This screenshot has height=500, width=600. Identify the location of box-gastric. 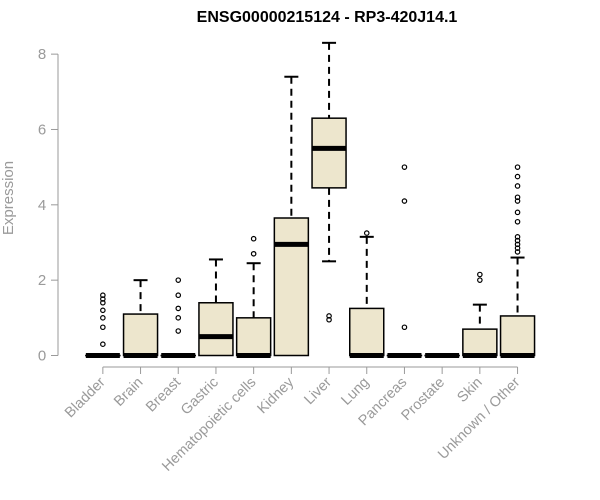
(216, 307).